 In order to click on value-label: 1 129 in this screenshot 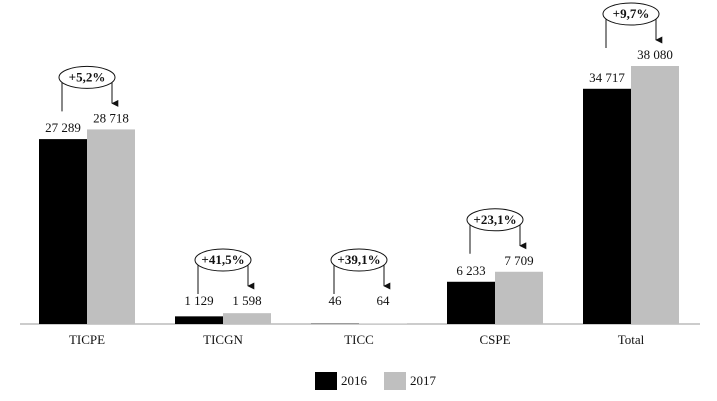, I will do `click(198, 300)`.